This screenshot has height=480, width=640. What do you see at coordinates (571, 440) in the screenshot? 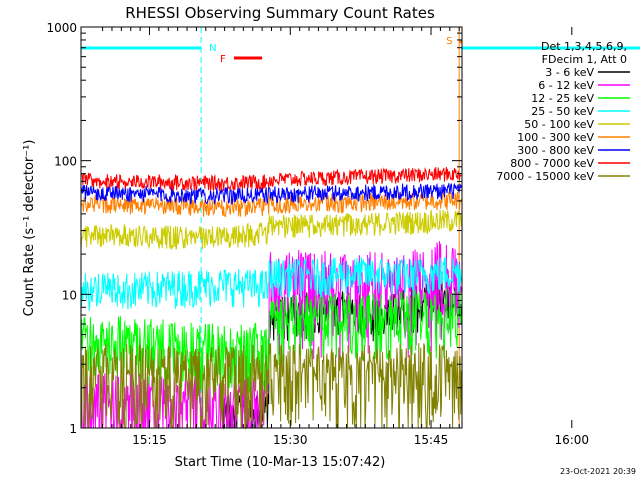
I see `x-tick-label: 16:00` at bounding box center [571, 440].